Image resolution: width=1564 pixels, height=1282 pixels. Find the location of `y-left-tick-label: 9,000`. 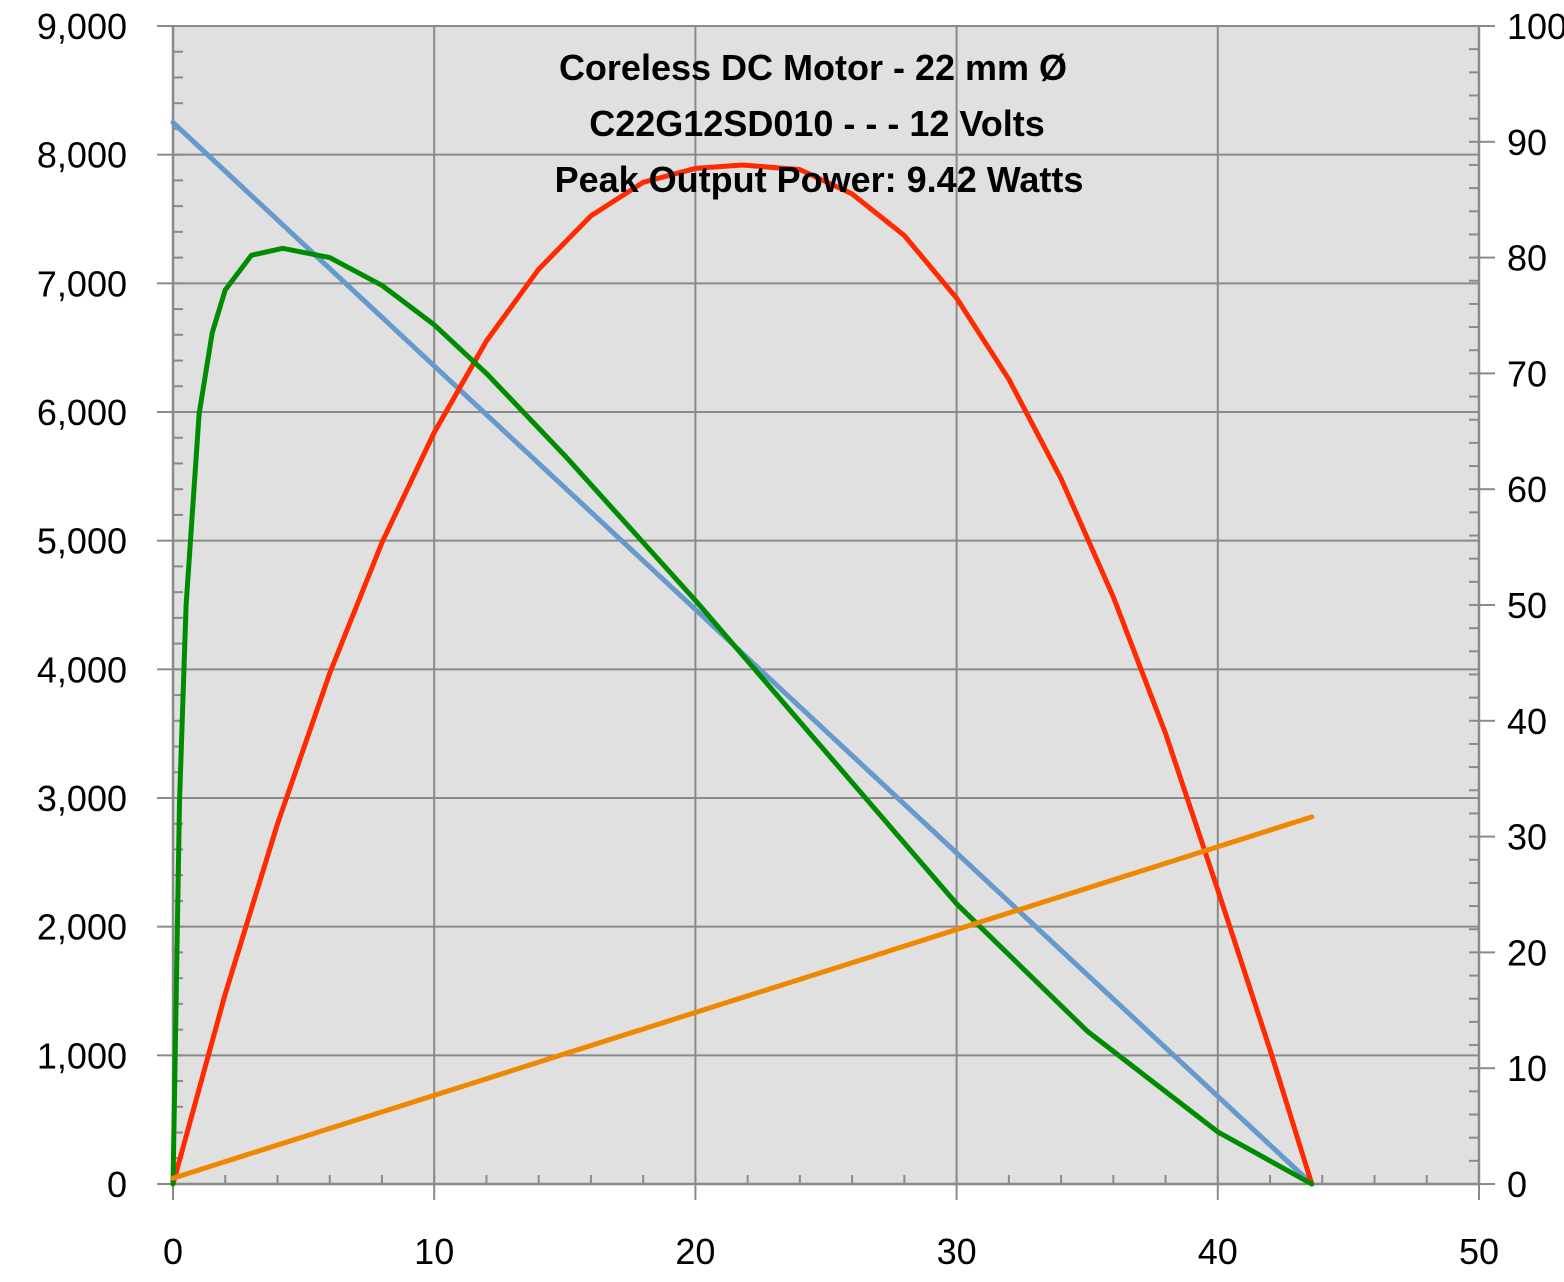

y-left-tick-label: 9,000 is located at coordinates (82, 26).